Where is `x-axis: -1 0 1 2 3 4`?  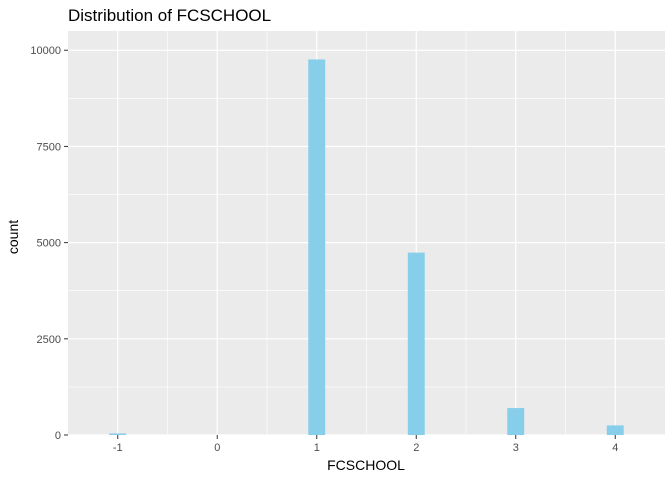
x-axis: -1 0 1 2 3 4 is located at coordinates (365, 444).